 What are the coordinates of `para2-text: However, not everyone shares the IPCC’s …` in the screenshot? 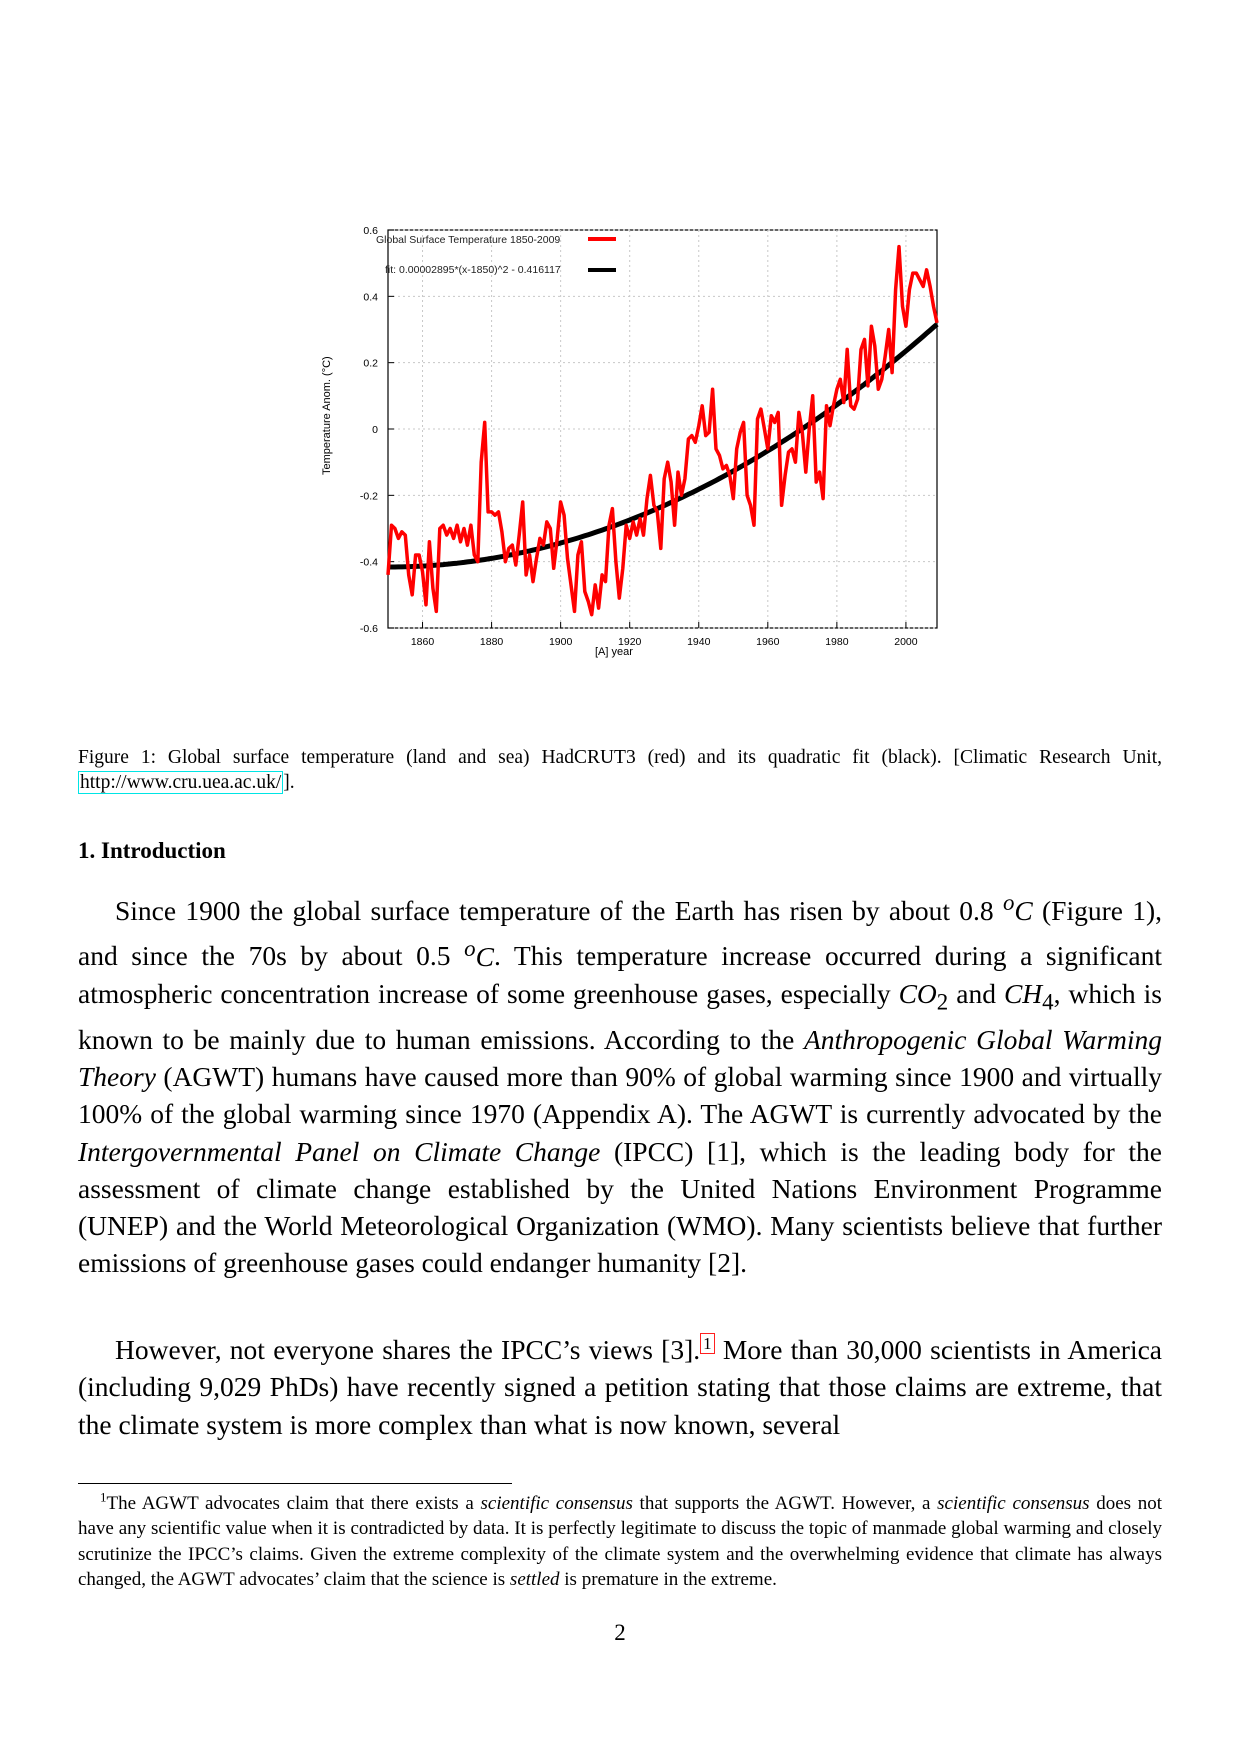 It's located at (408, 1349).